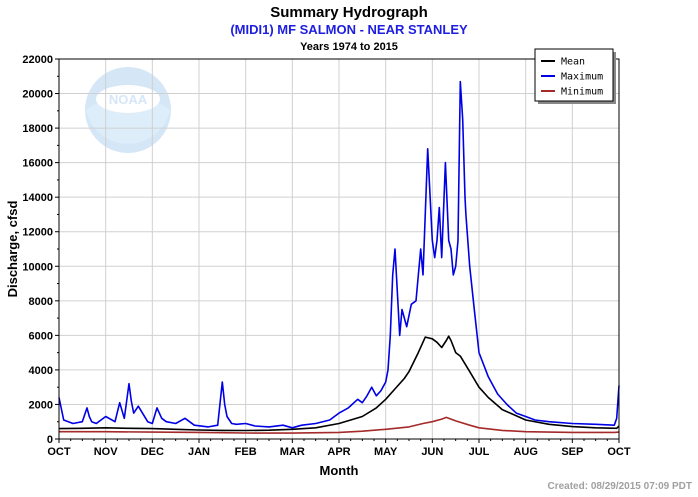  What do you see at coordinates (41, 405) in the screenshot?
I see `y-tick-label: 2000` at bounding box center [41, 405].